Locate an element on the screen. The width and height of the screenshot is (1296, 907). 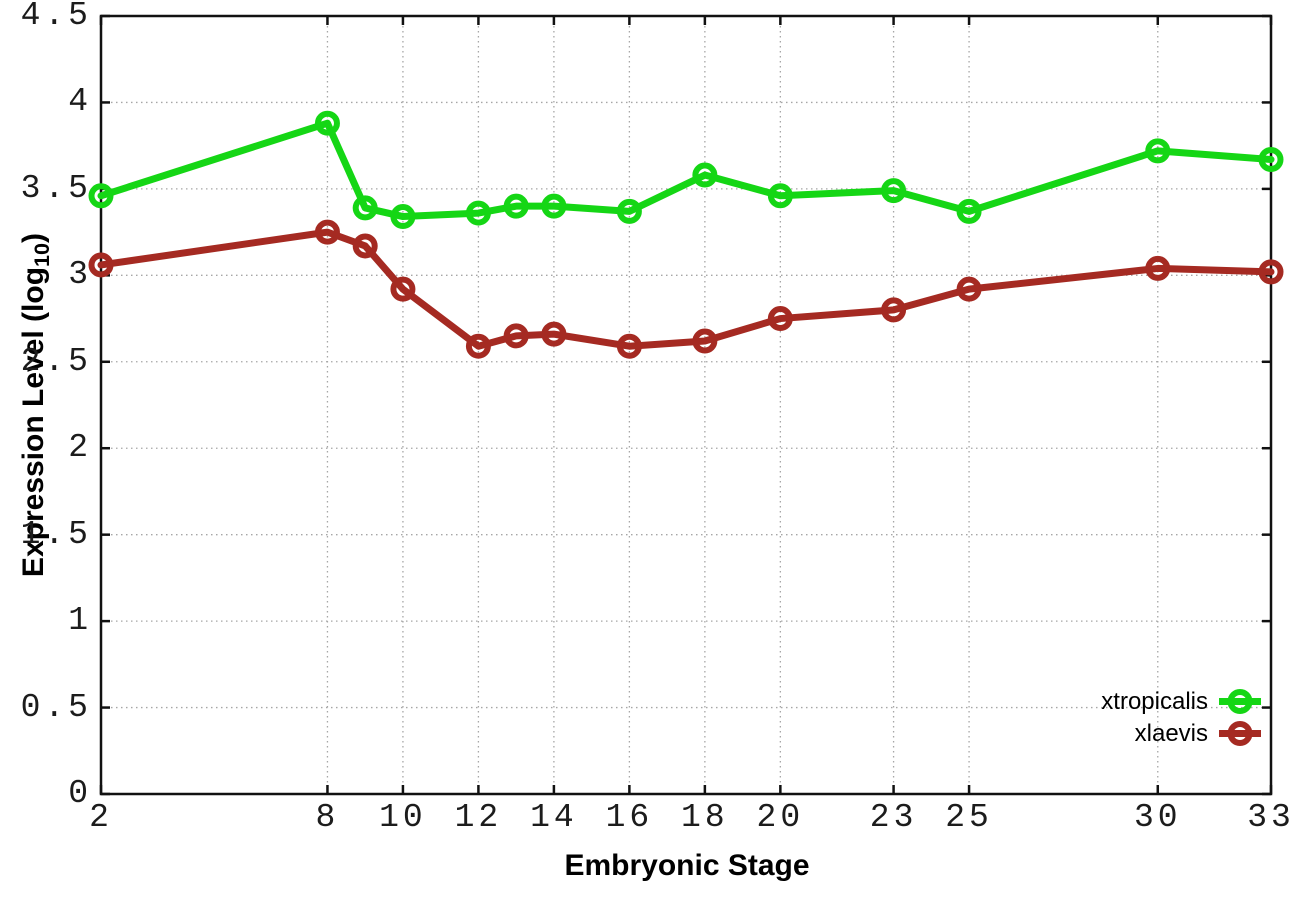
y-tick-label: 1 is located at coordinates (80, 621).